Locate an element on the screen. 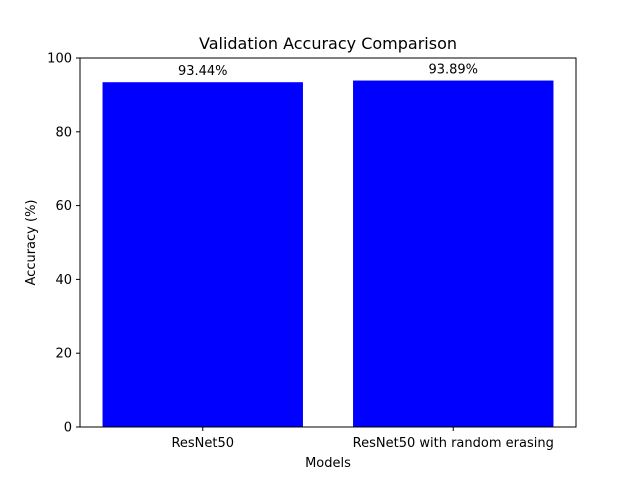 Image resolution: width=640 pixels, height=480 pixels. y-tick-label-5: 100 is located at coordinates (59, 59).